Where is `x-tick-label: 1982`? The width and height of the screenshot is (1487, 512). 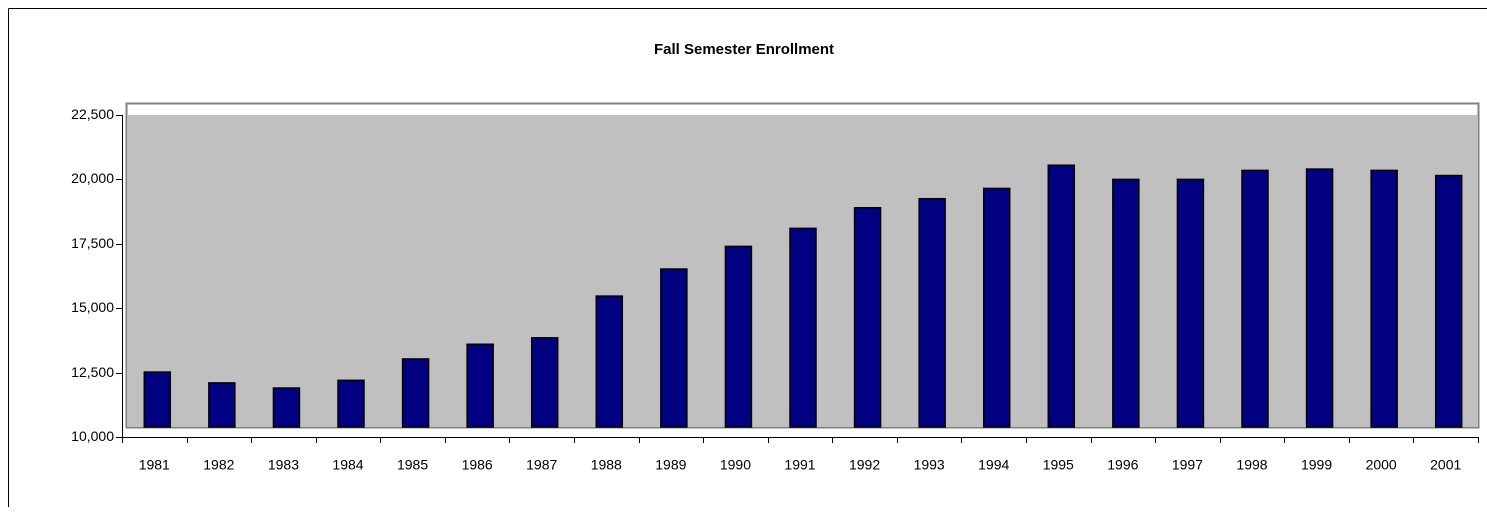
x-tick-label: 1982 is located at coordinates (218, 465).